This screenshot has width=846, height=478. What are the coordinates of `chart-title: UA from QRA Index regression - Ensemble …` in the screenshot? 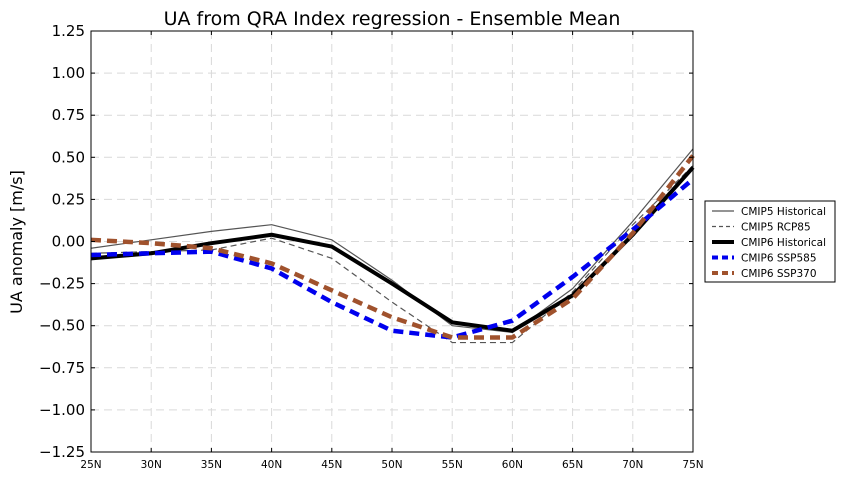 It's located at (392, 19).